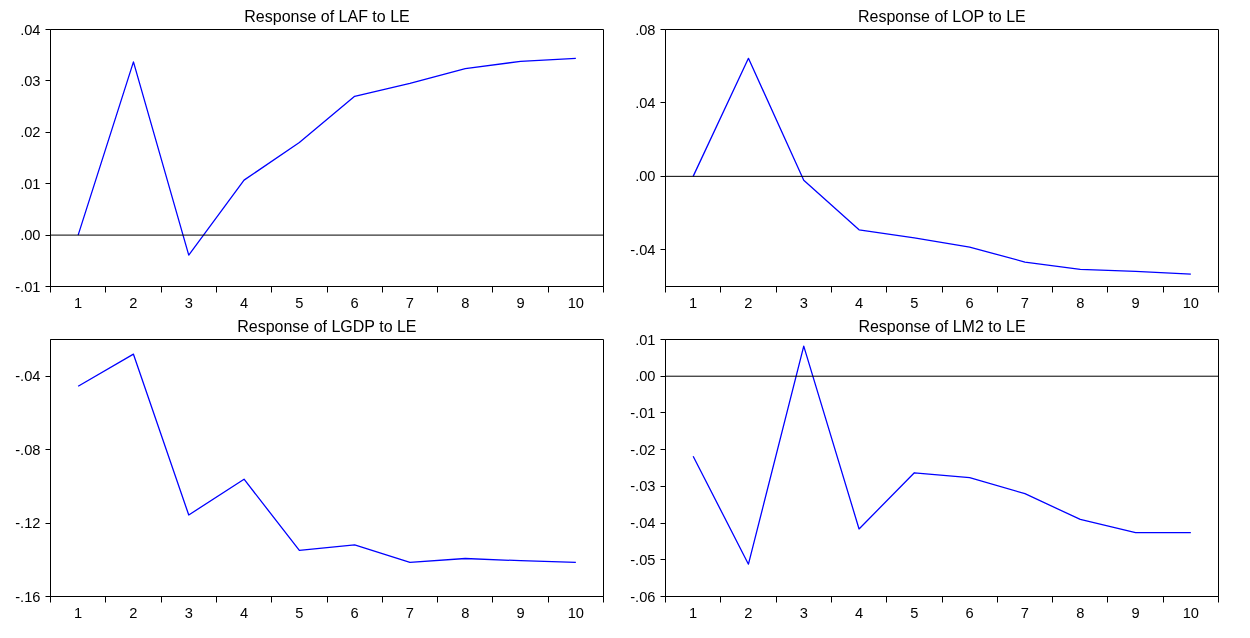 This screenshot has width=1250, height=638. Describe the element at coordinates (28, 523) in the screenshot. I see `y-tick-label: -.12` at that location.